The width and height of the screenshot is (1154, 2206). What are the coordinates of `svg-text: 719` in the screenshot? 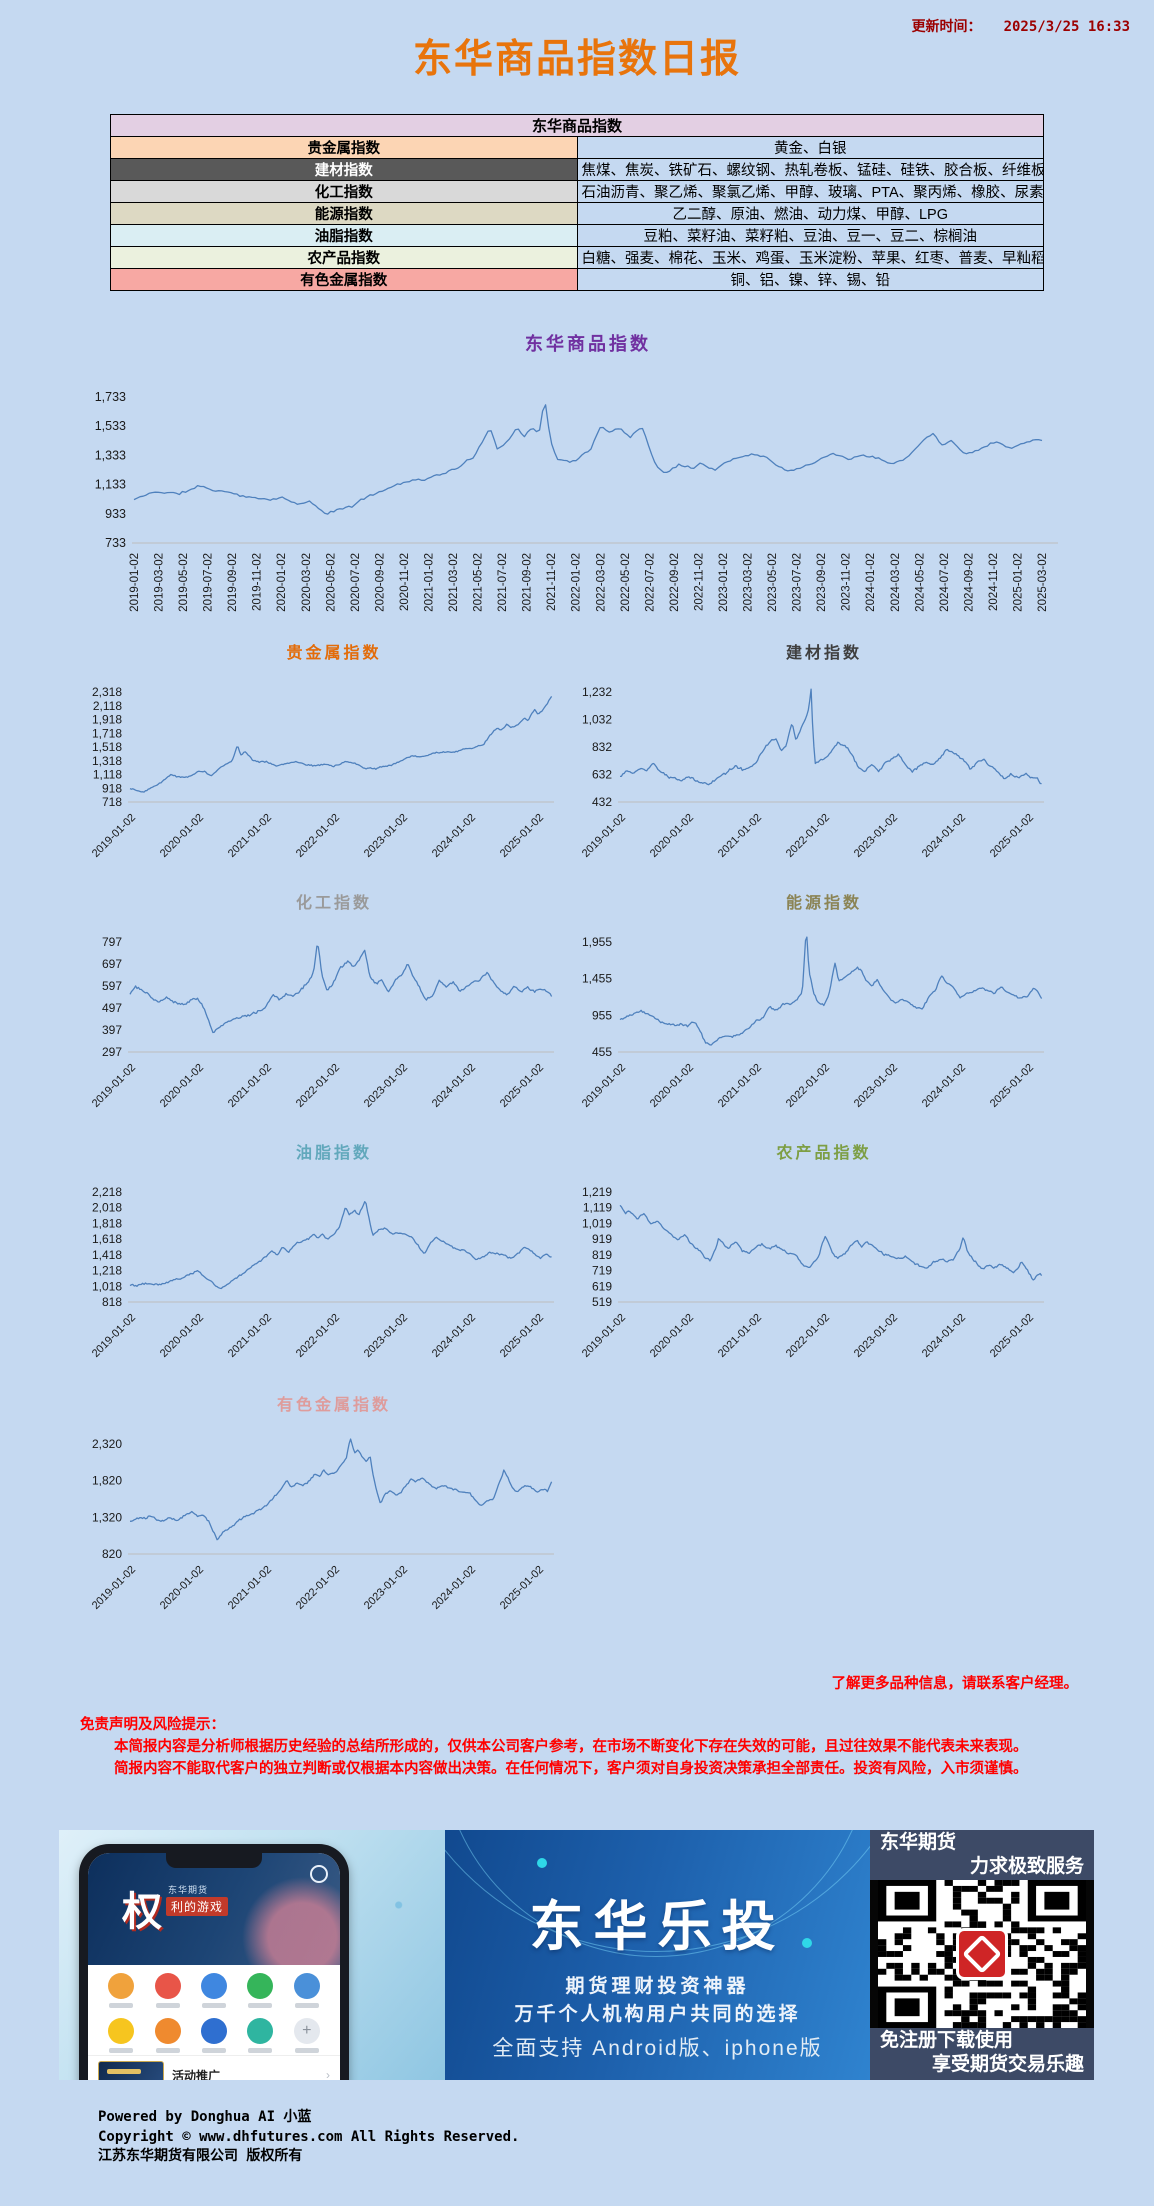 It's located at (602, 1271).